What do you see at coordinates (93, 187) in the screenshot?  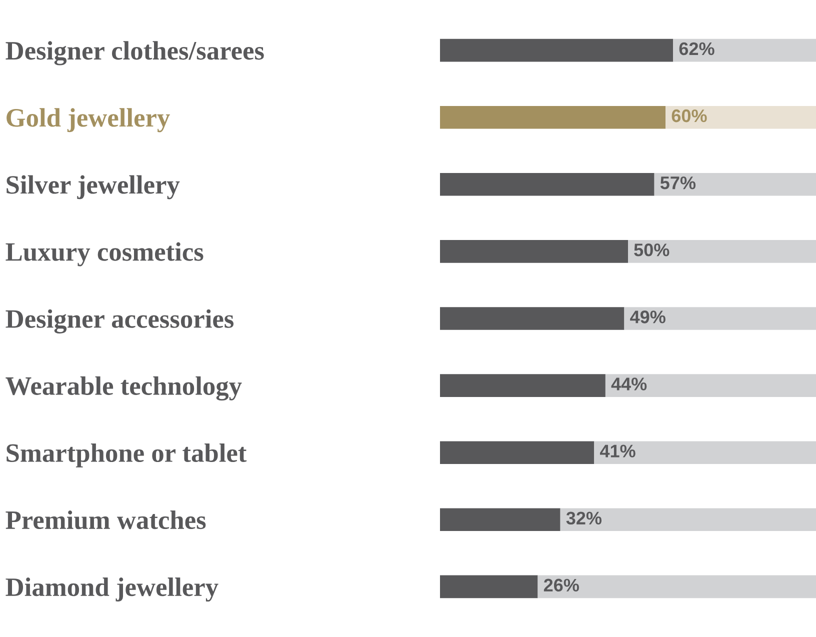 I see `y-tick-label: Silver jewellery` at bounding box center [93, 187].